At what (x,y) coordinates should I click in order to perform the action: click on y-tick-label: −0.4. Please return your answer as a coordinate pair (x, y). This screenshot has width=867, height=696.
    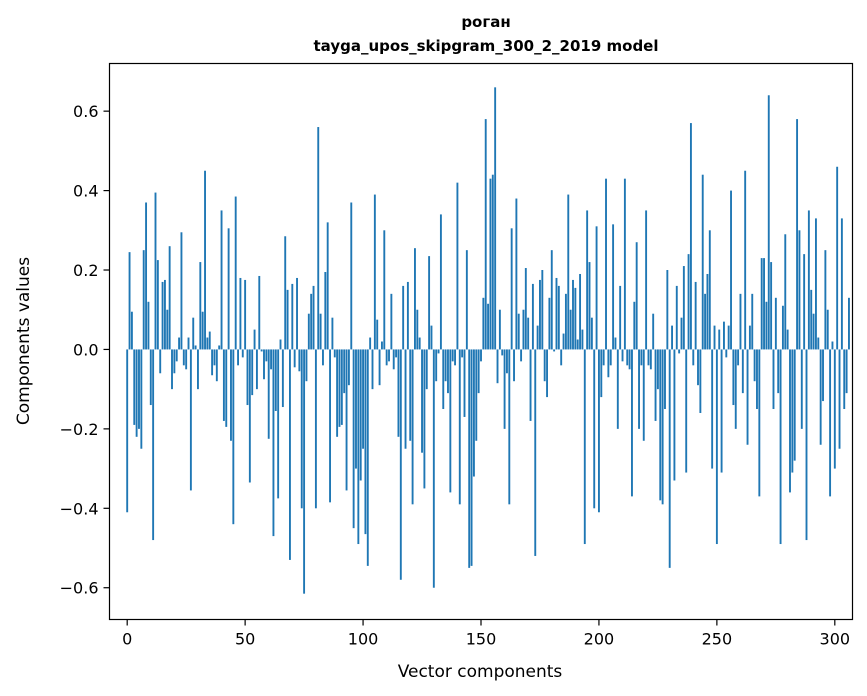
    Looking at the image, I should click on (79, 508).